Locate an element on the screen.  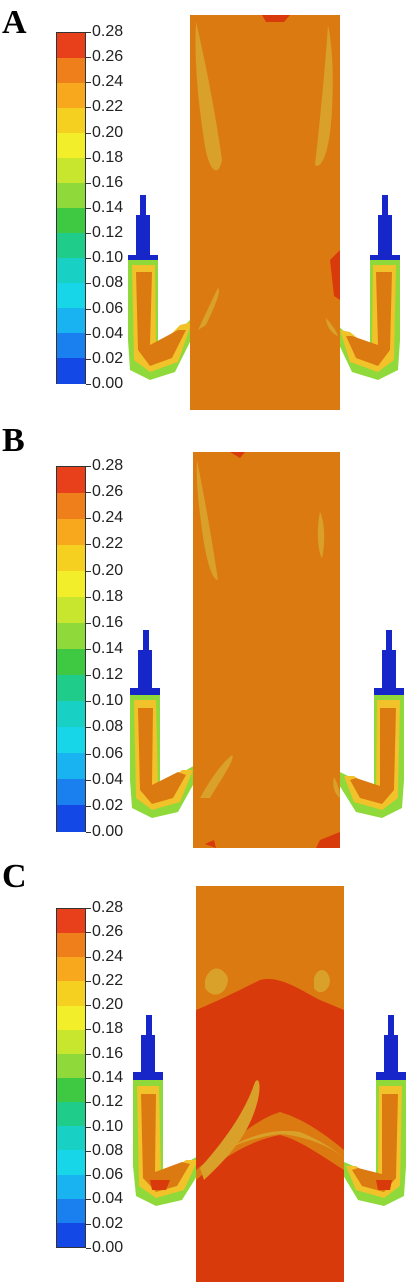
colorbar-c is located at coordinates (71, 1078).